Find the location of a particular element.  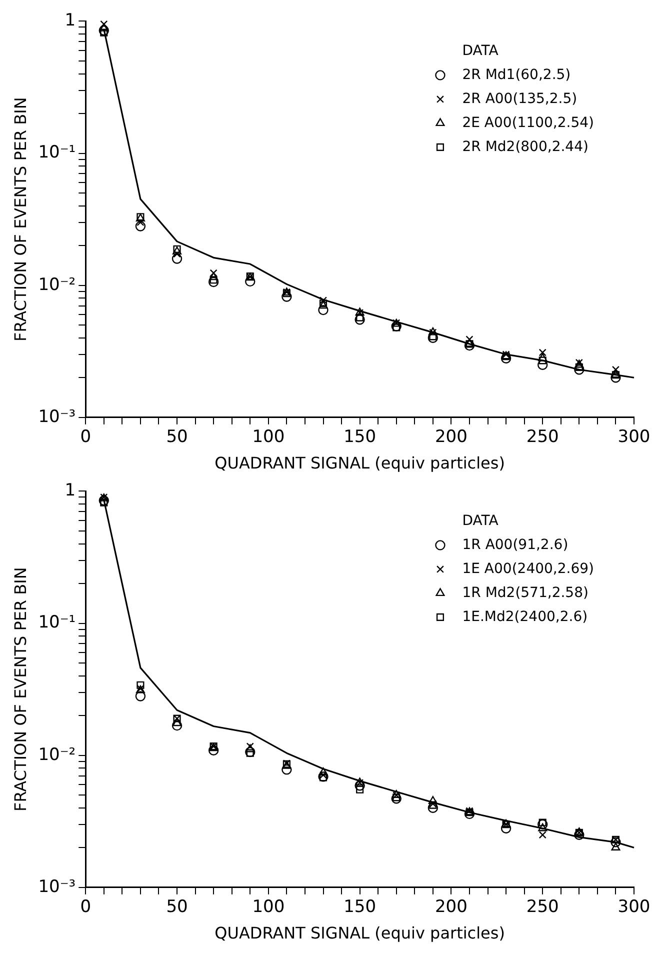

legend-label: 1R Md2(571,2.58) is located at coordinates (525, 592).